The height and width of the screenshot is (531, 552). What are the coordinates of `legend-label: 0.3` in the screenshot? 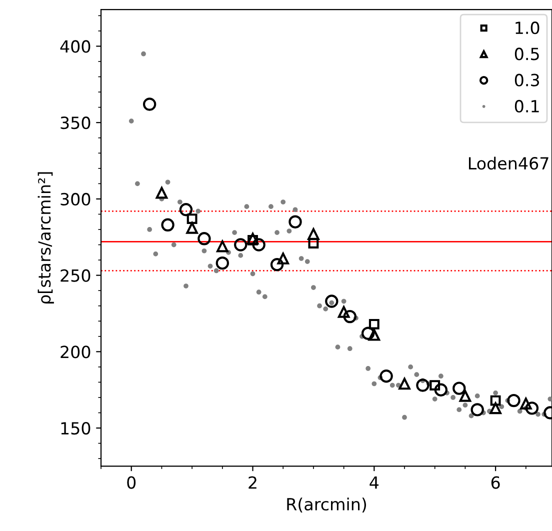 It's located at (526, 80).